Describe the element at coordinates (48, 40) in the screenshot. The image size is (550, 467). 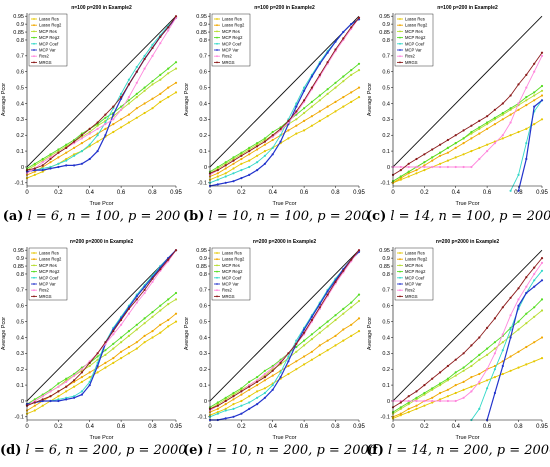
I see `legend-box` at that location.